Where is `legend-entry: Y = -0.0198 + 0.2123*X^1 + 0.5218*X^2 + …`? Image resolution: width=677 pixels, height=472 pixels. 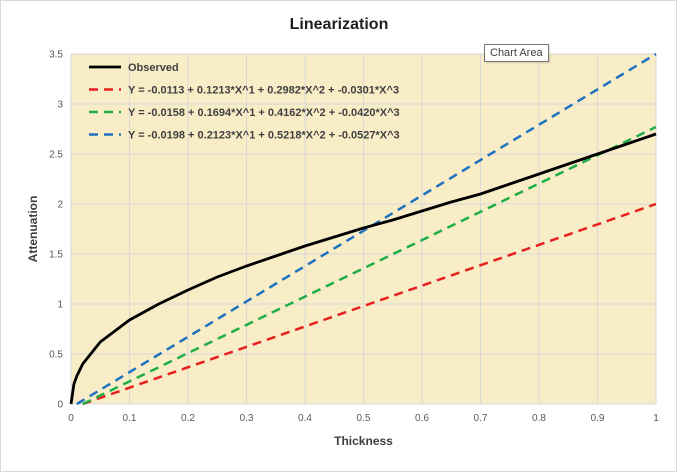
legend-entry: Y = -0.0198 + 0.2123*X^1 + 0.5218*X^2 + … is located at coordinates (264, 136).